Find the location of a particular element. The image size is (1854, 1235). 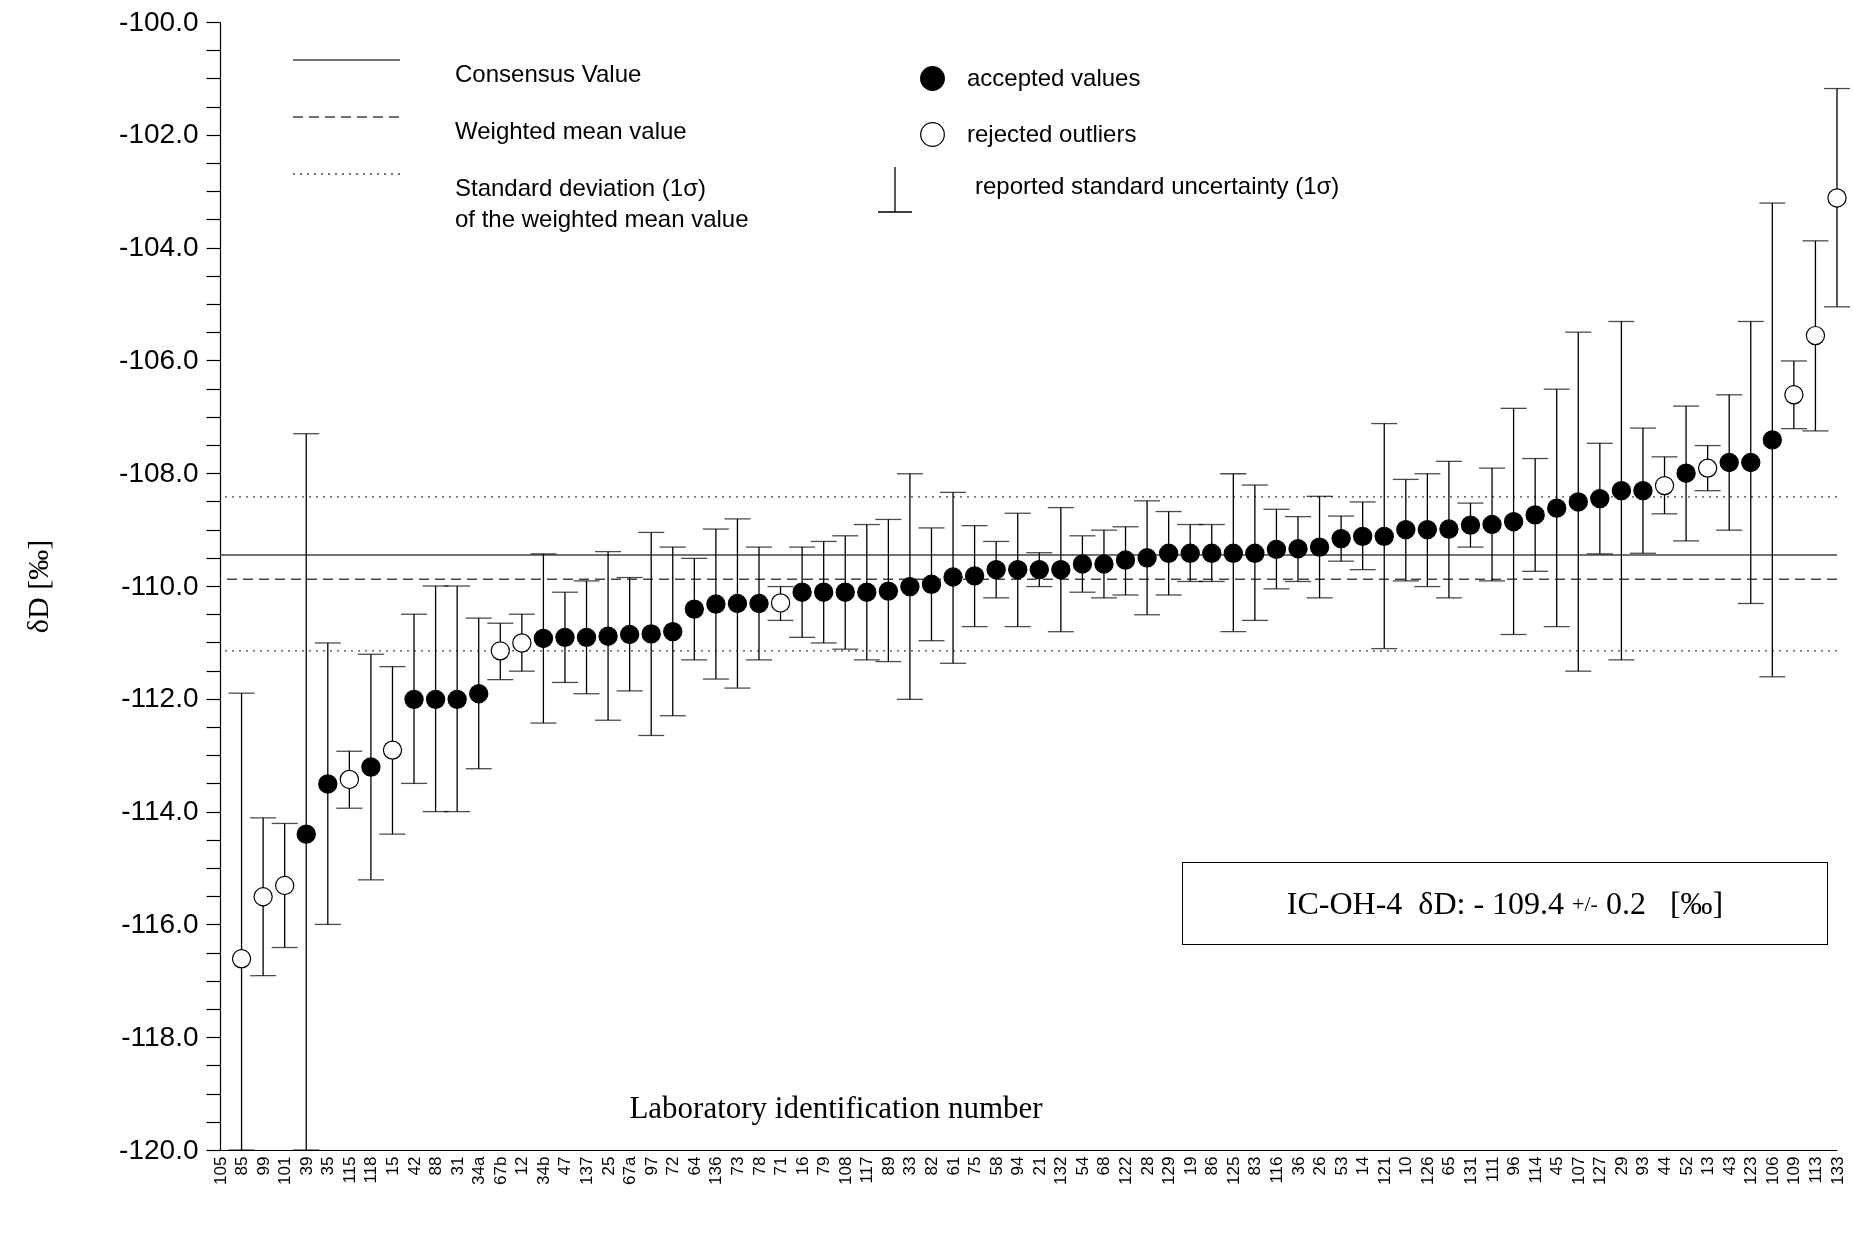

x-tick-label: 64 is located at coordinates (694, 1166).